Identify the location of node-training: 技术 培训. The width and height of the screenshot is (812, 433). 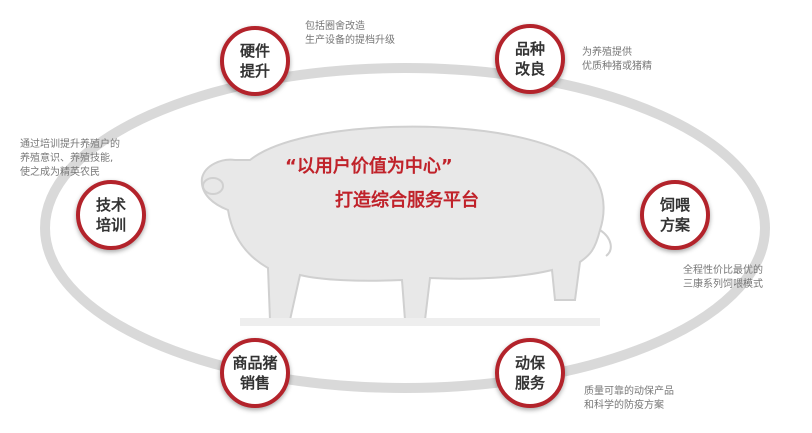
(111, 215).